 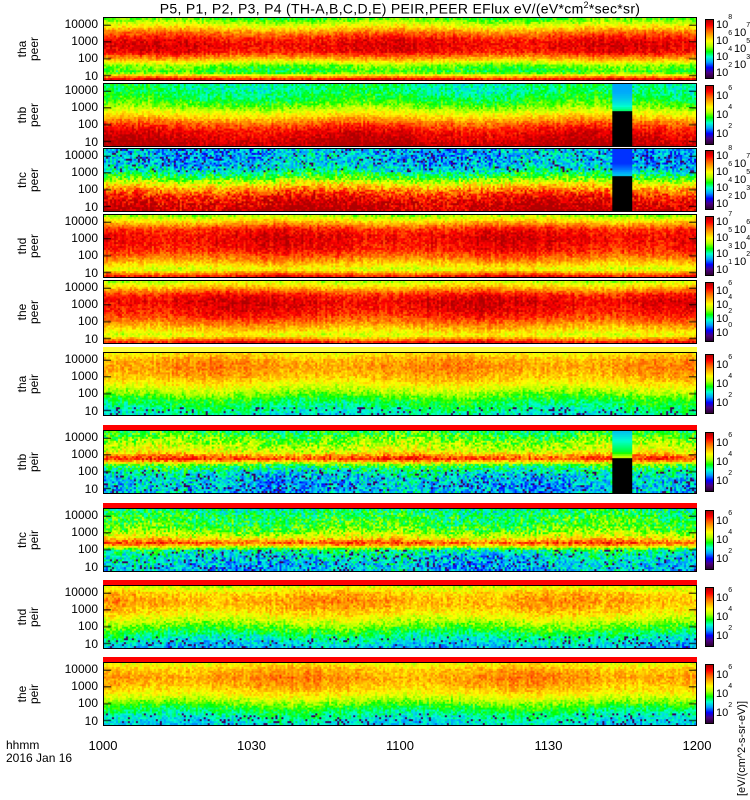 I want to click on spectrogram-panel-thc-peir, so click(x=400, y=540).